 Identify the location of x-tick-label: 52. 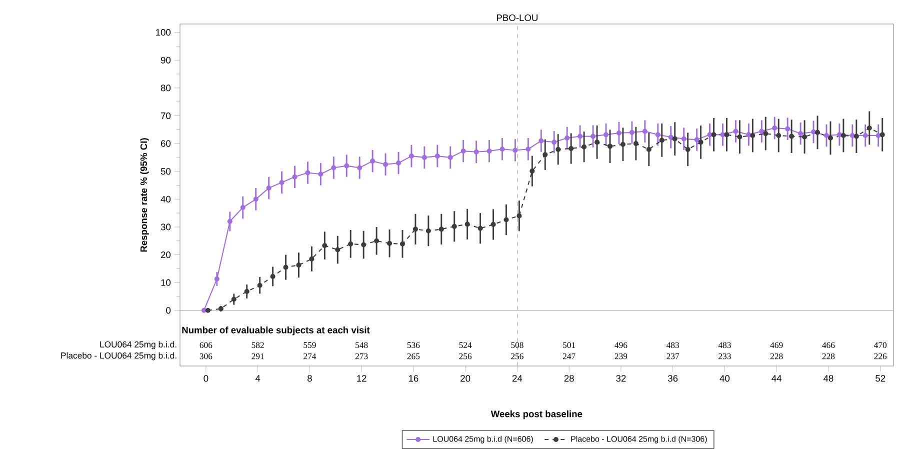
(881, 378).